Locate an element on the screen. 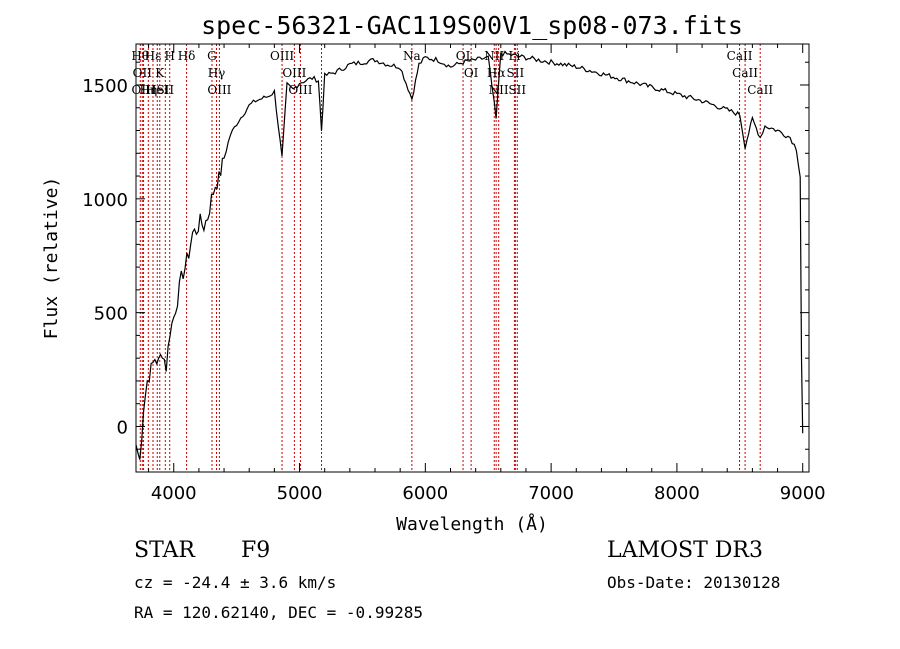 Image resolution: width=900 pixels, height=649 pixels. spectral-subclass: F9 is located at coordinates (256, 550).